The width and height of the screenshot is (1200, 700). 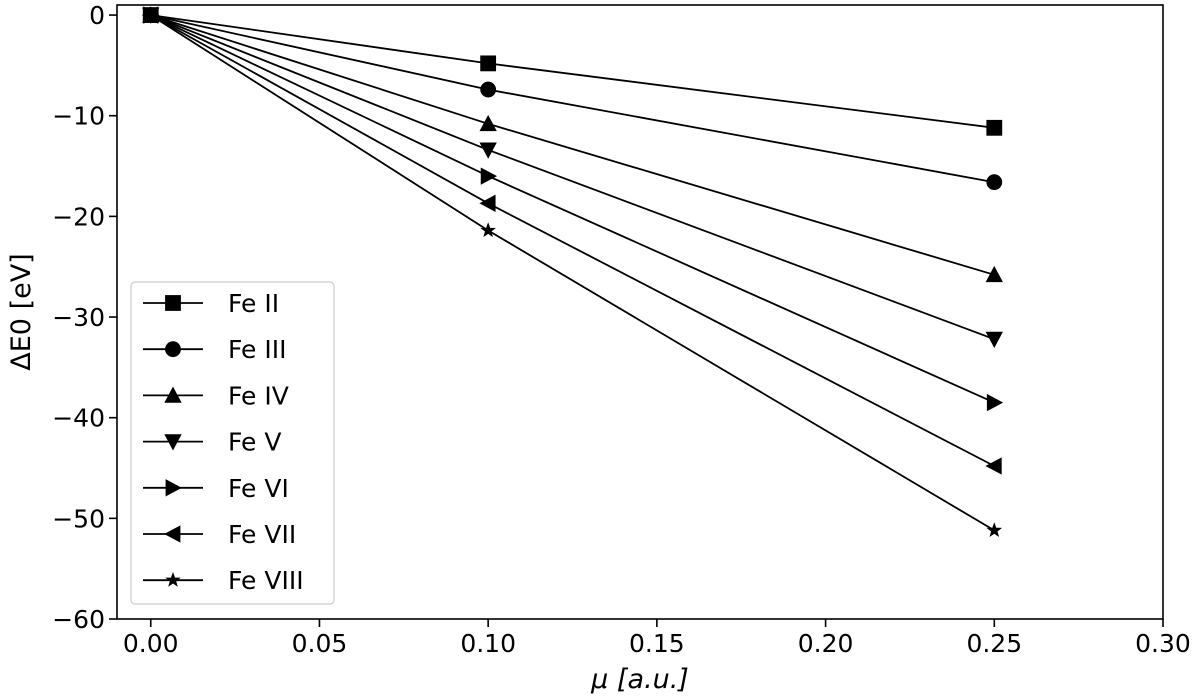 I want to click on legend-items: Fe II Fe III Fe IV Fe V Fe VI Fe VII Fe VIII, so click(x=223, y=442).